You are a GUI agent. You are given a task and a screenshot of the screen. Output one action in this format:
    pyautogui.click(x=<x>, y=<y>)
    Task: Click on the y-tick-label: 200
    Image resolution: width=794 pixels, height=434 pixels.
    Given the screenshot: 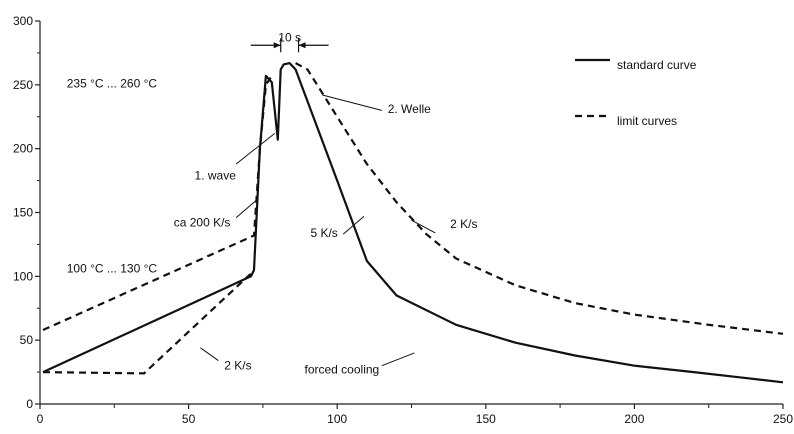 What is the action you would take?
    pyautogui.click(x=23, y=149)
    